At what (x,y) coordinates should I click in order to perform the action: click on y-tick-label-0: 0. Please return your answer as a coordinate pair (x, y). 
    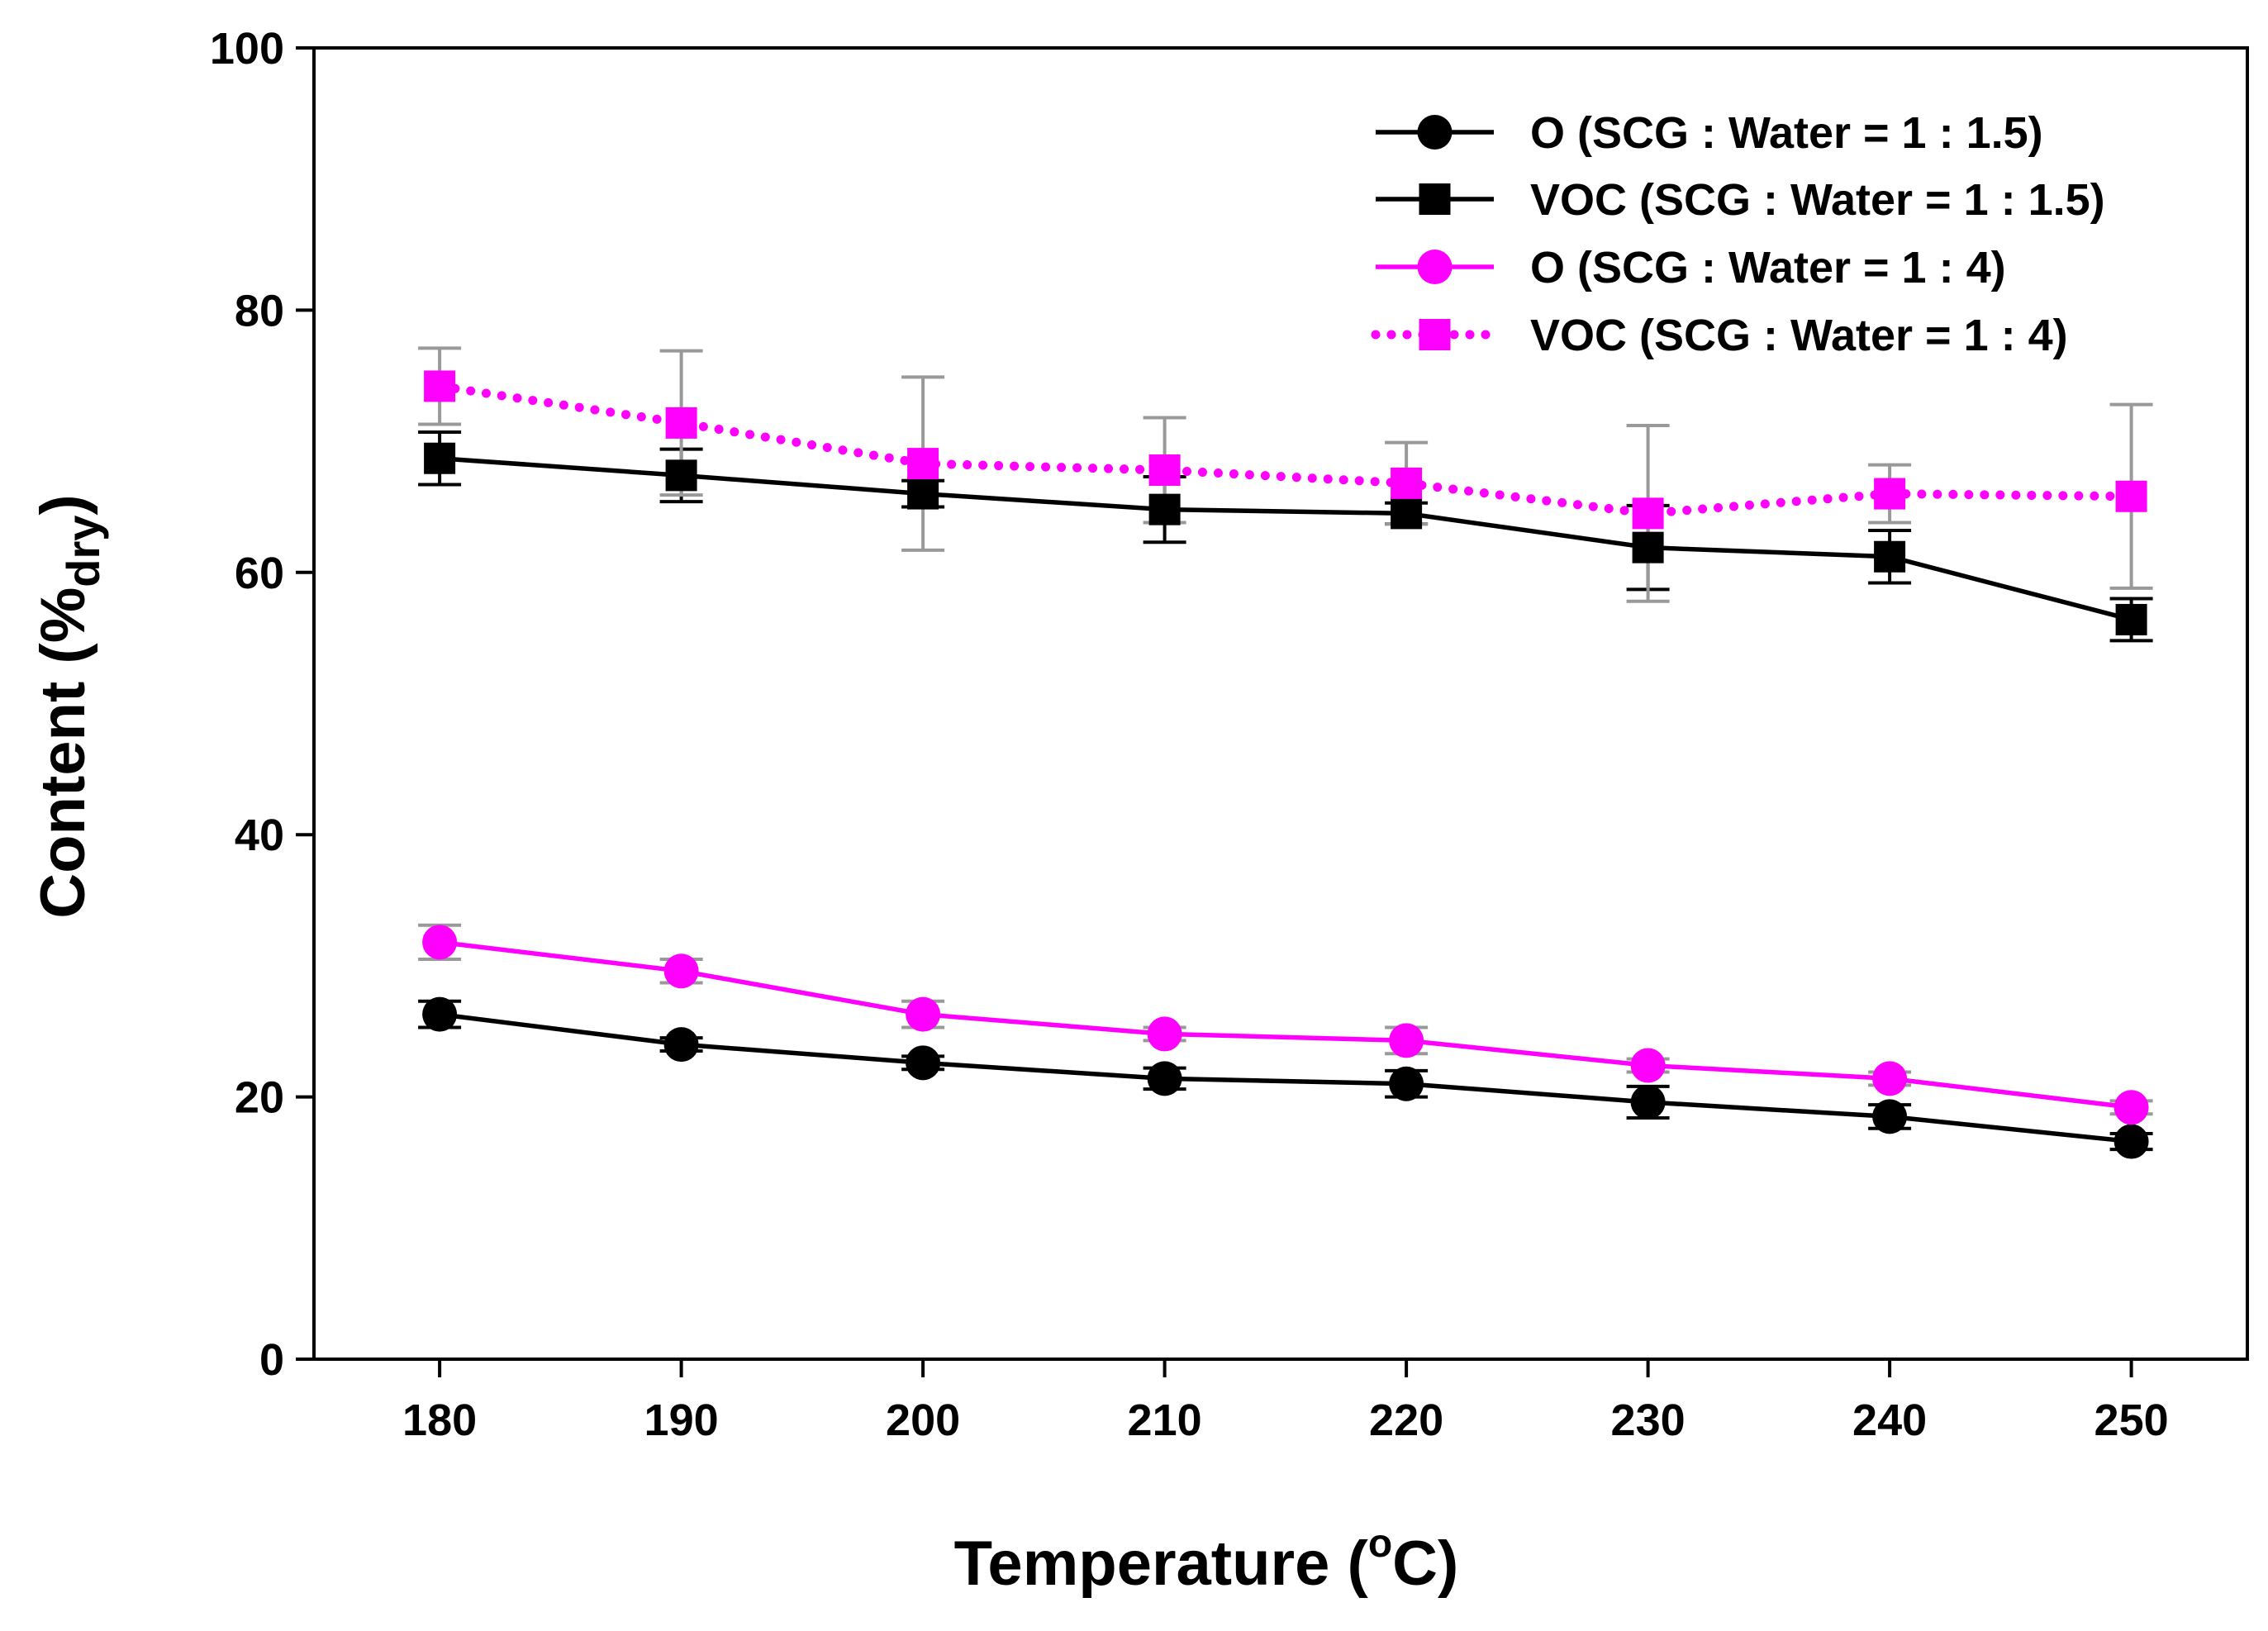
    Looking at the image, I should click on (271, 1360).